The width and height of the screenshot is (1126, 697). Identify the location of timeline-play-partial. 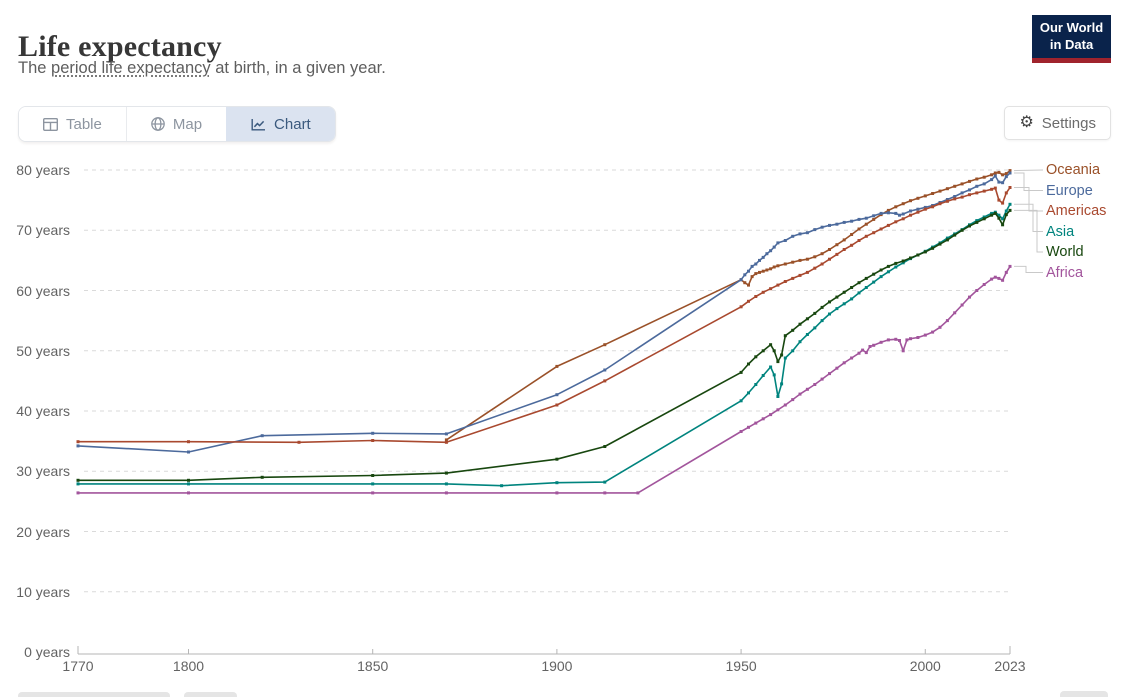
(210, 694).